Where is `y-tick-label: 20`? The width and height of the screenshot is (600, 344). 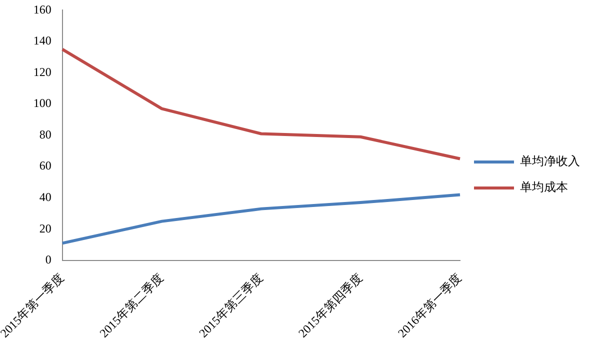 y-tick-label: 20 is located at coordinates (45, 228).